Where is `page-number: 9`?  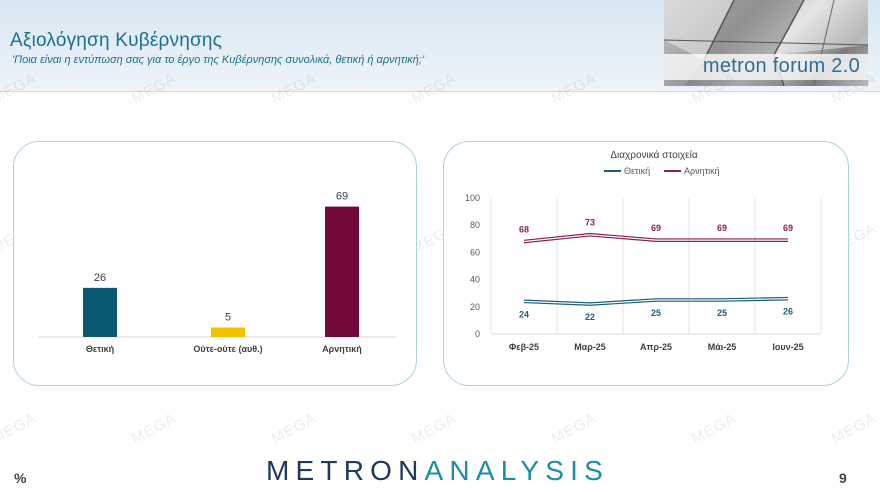
page-number: 9 is located at coordinates (843, 478).